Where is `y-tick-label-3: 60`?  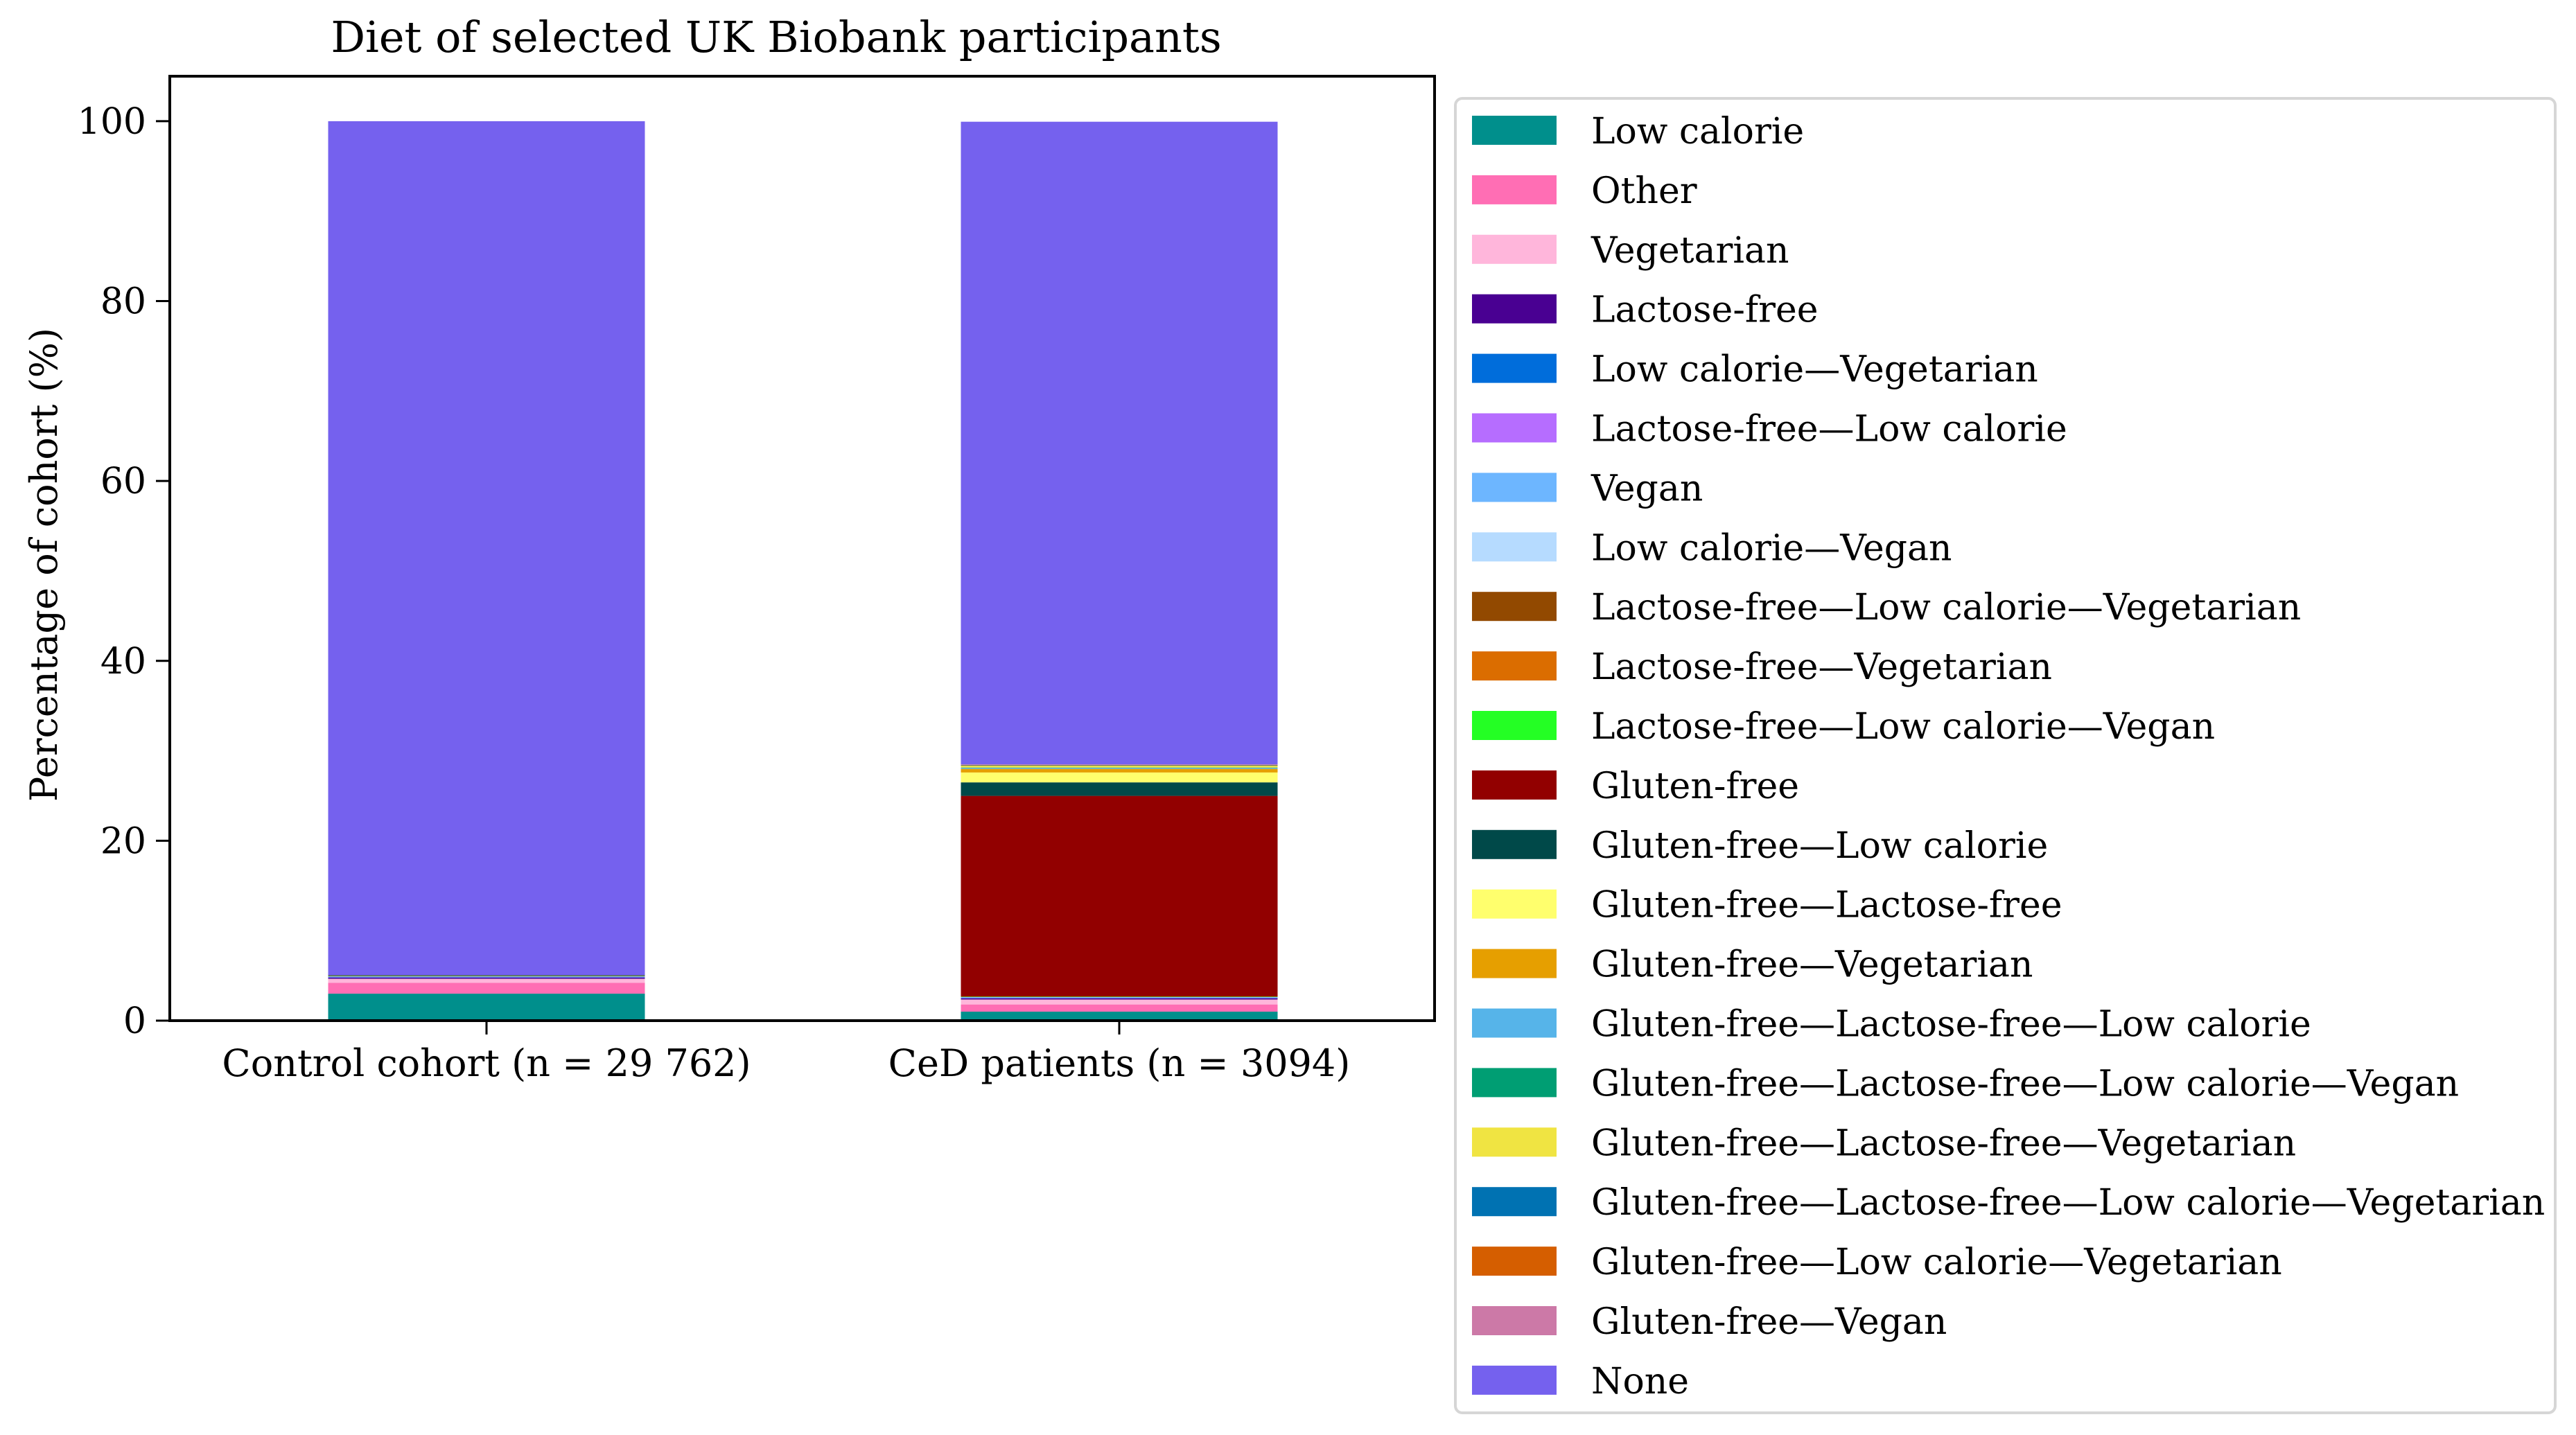 y-tick-label-3: 60 is located at coordinates (123, 481).